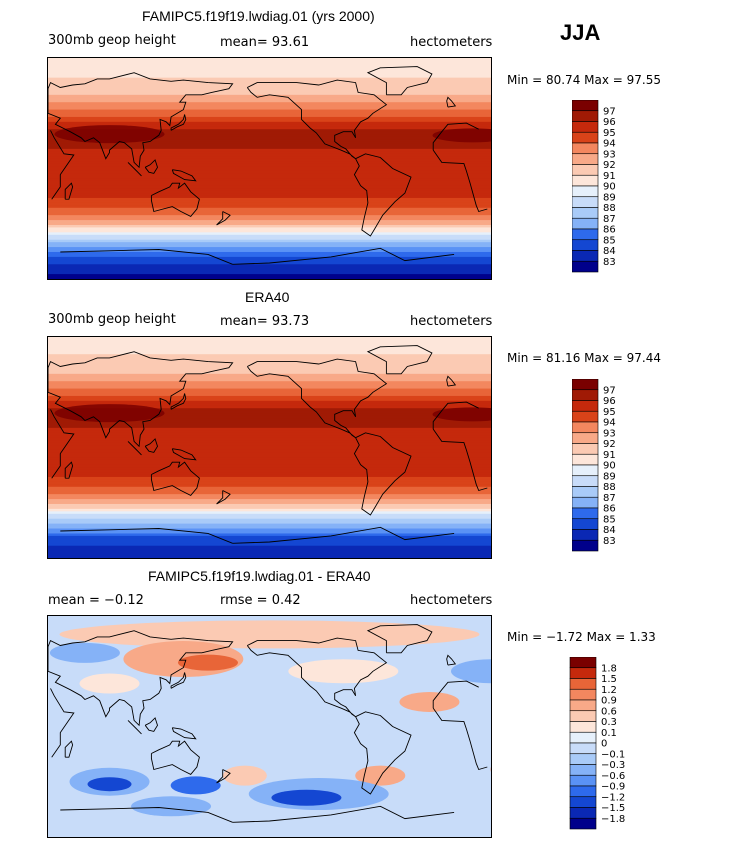  I want to click on panel1-colorbar-tick-label: 88, so click(609, 208).